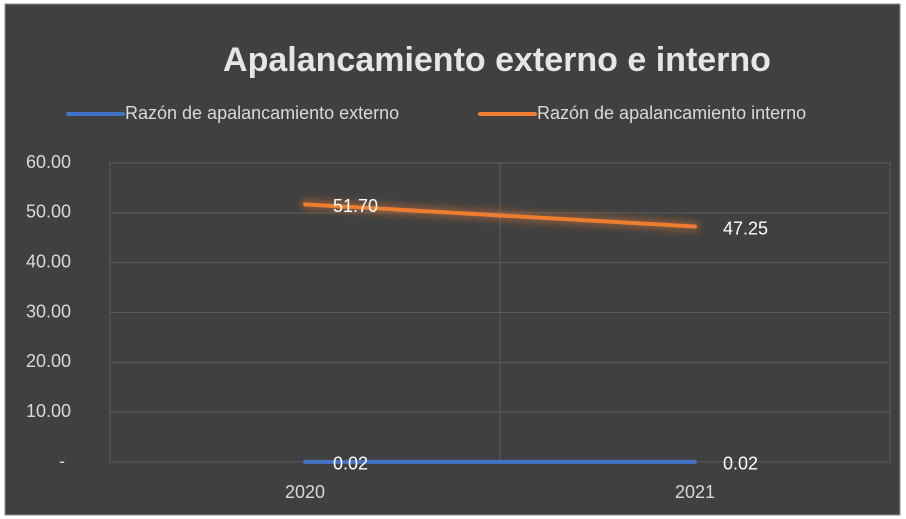 This screenshot has height=519, width=906. What do you see at coordinates (745, 228) in the screenshot?
I see `data-label: 47.25` at bounding box center [745, 228].